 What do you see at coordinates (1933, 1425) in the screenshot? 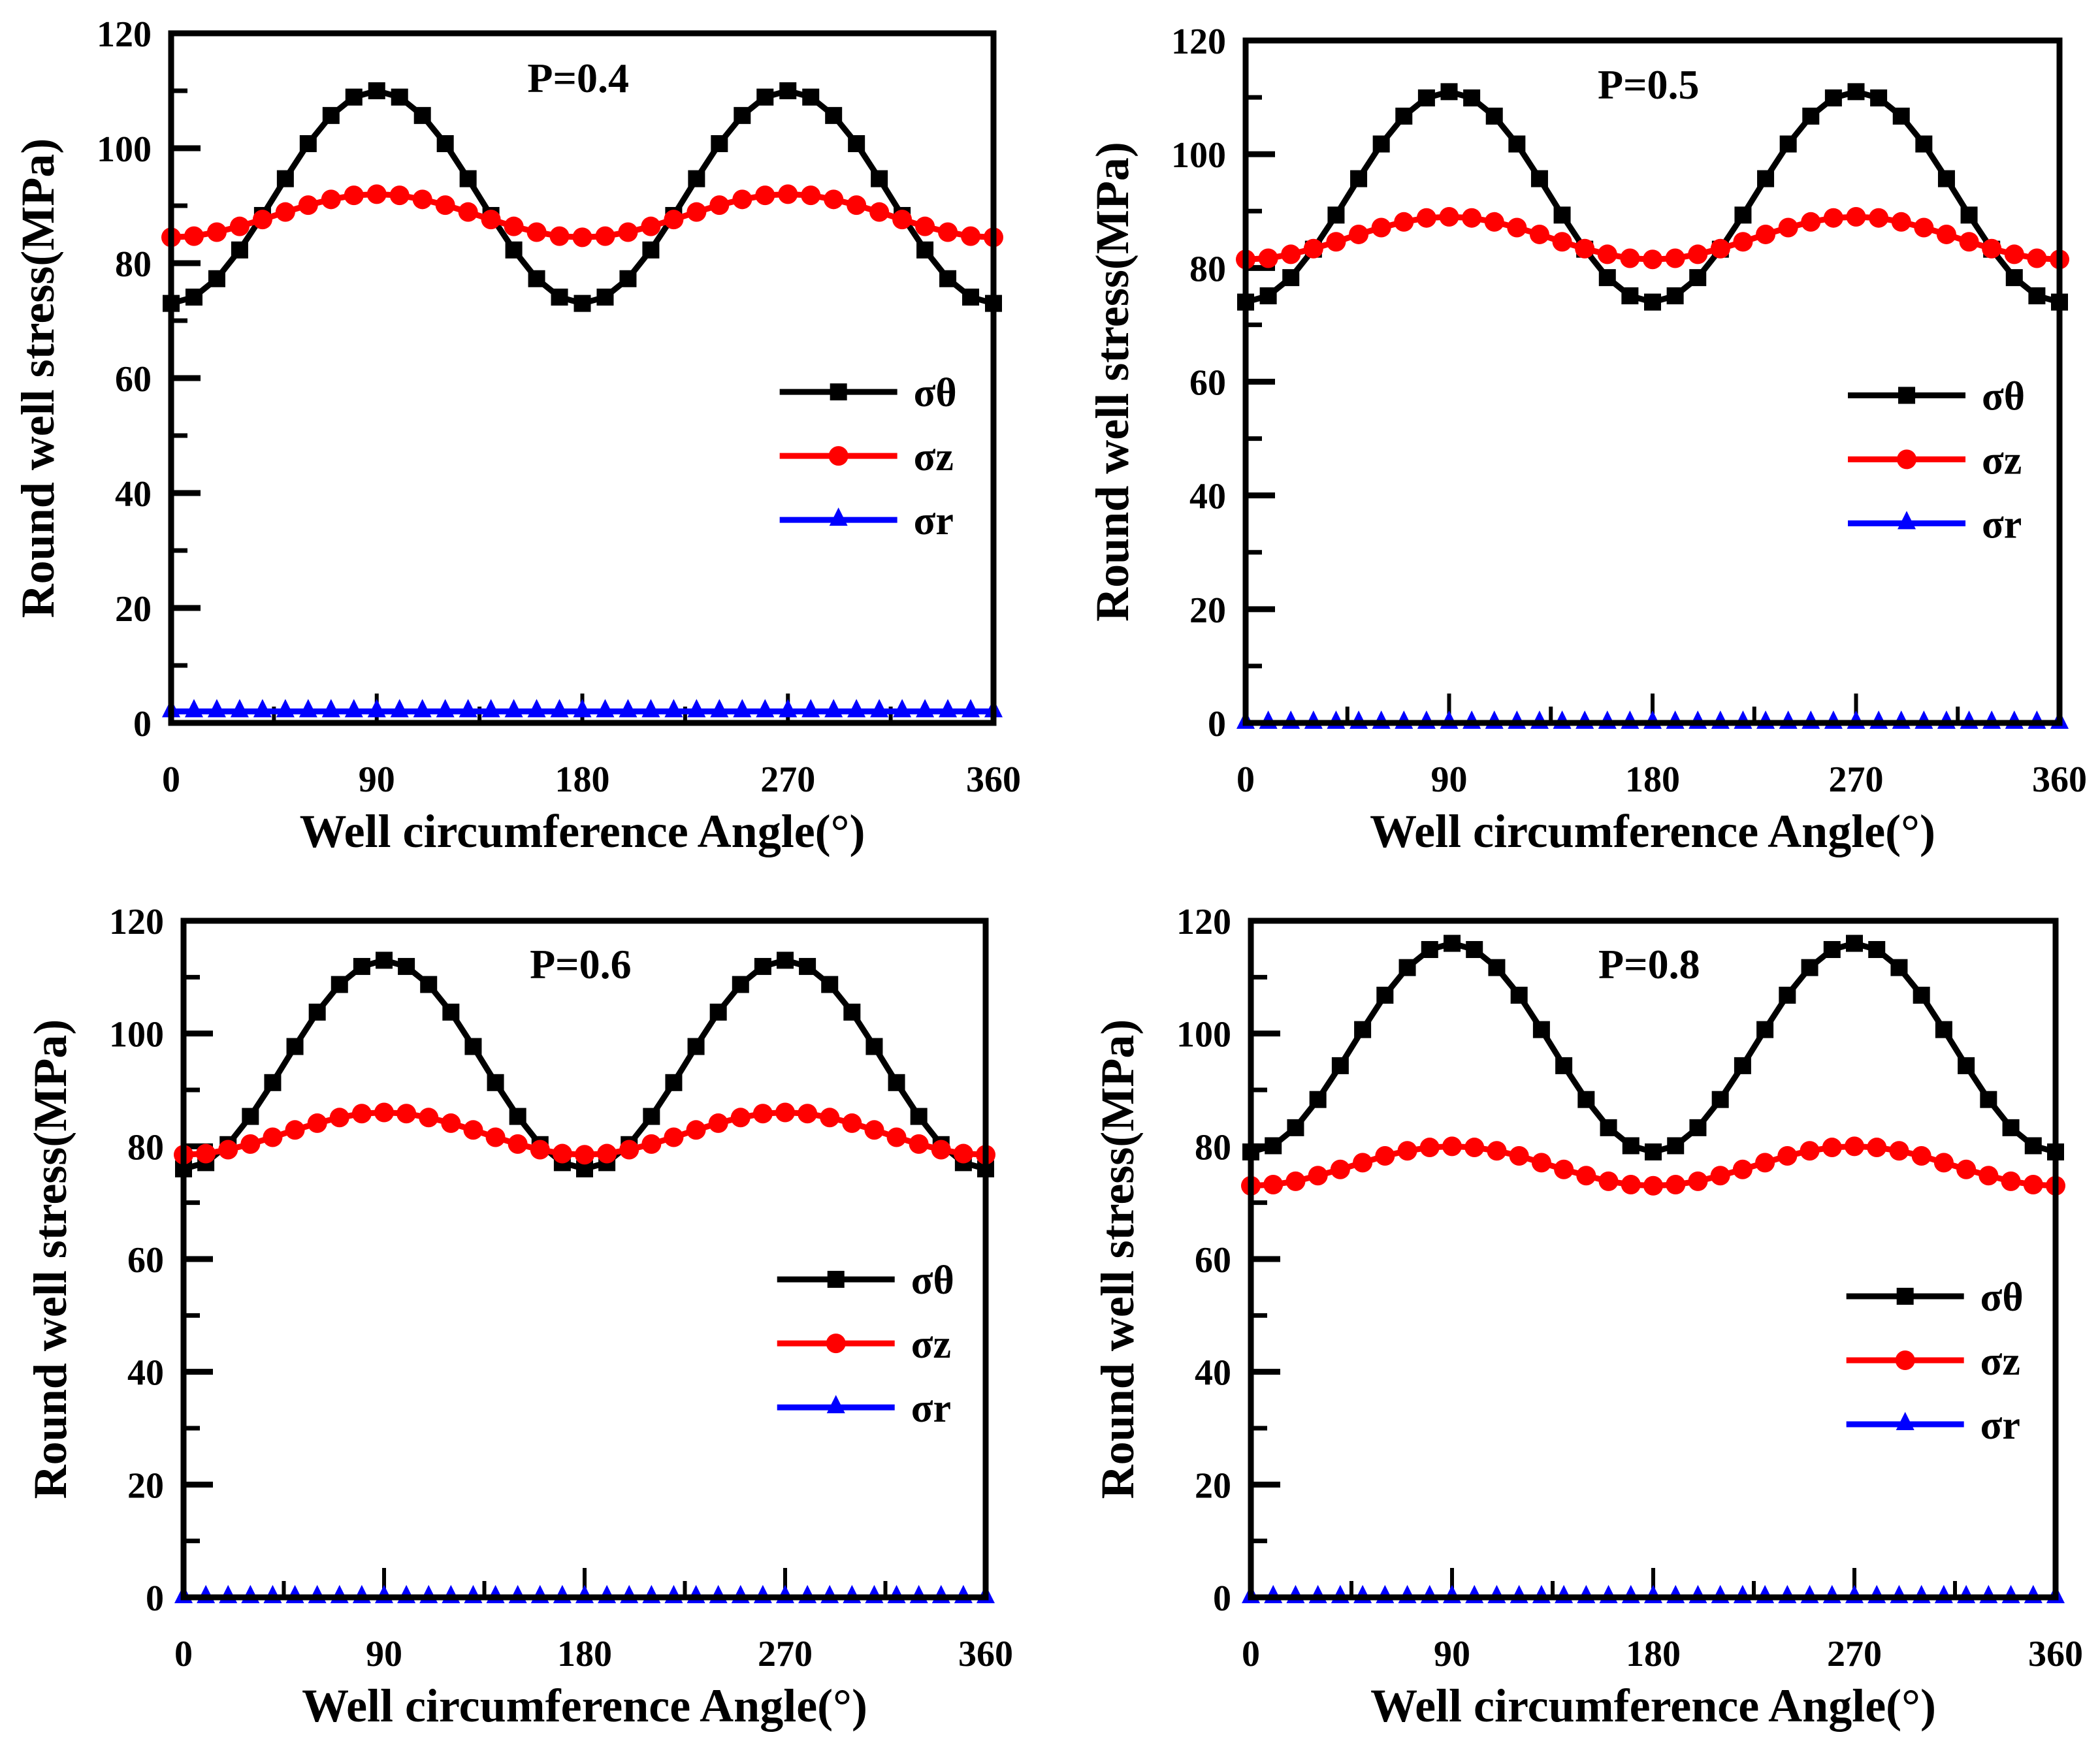
I see `legend-item: σr` at bounding box center [1933, 1425].